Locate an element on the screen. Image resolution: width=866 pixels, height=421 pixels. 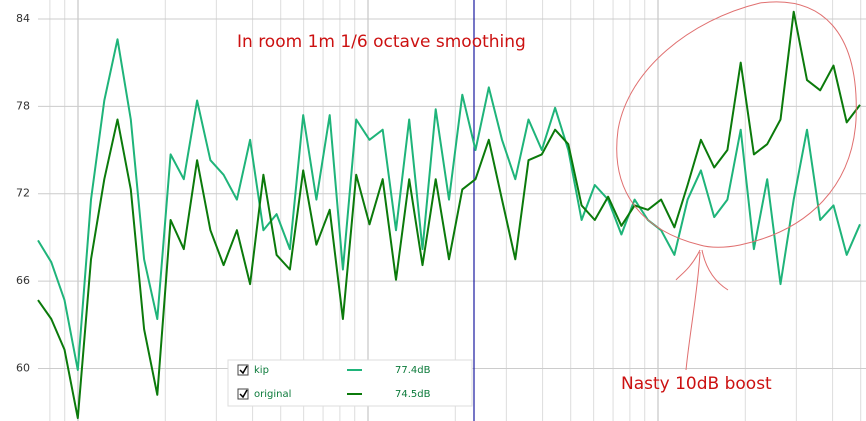
legend-box is located at coordinates (350, 383).